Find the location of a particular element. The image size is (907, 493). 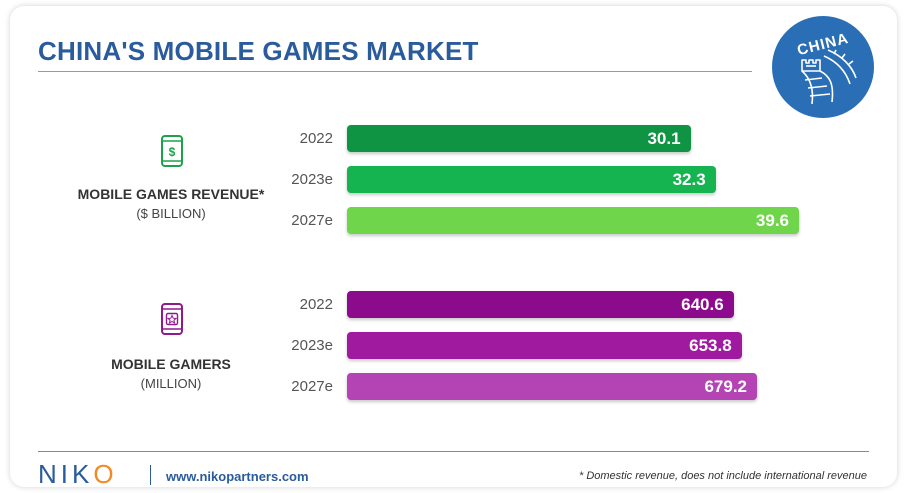

bar-value-label: 32.3 is located at coordinates (689, 179).